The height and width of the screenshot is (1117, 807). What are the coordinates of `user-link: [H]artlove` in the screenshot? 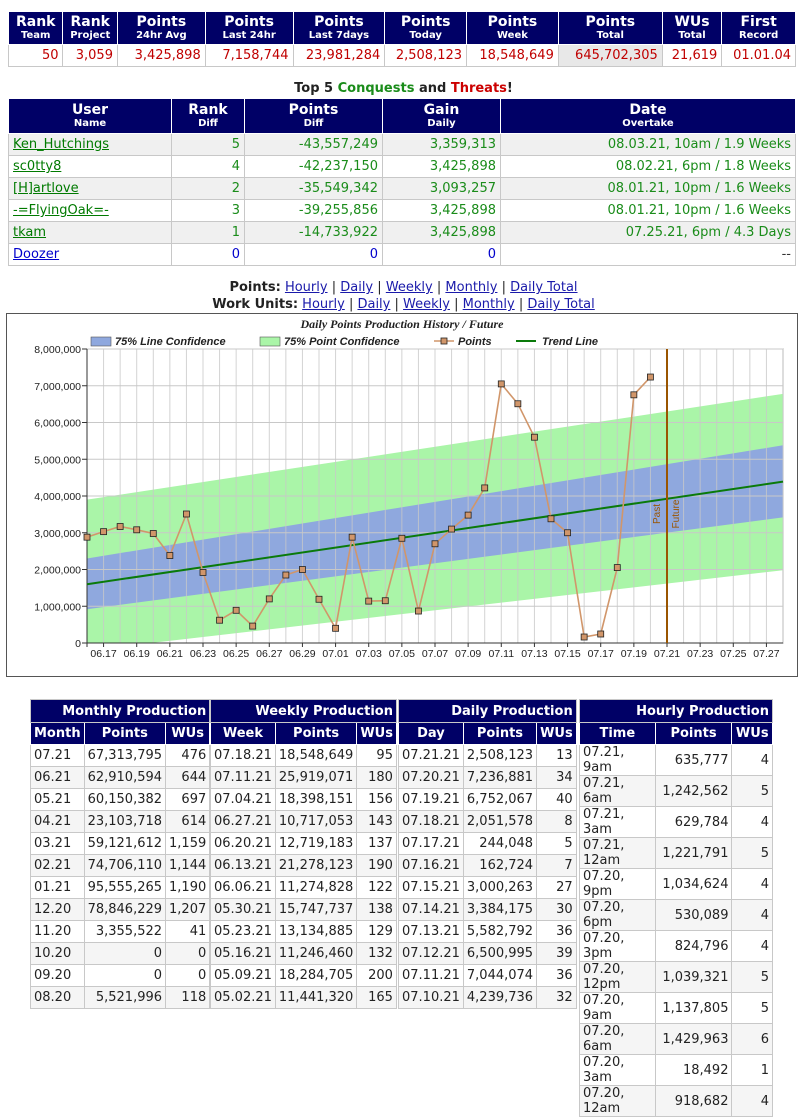 It's located at (46, 188).